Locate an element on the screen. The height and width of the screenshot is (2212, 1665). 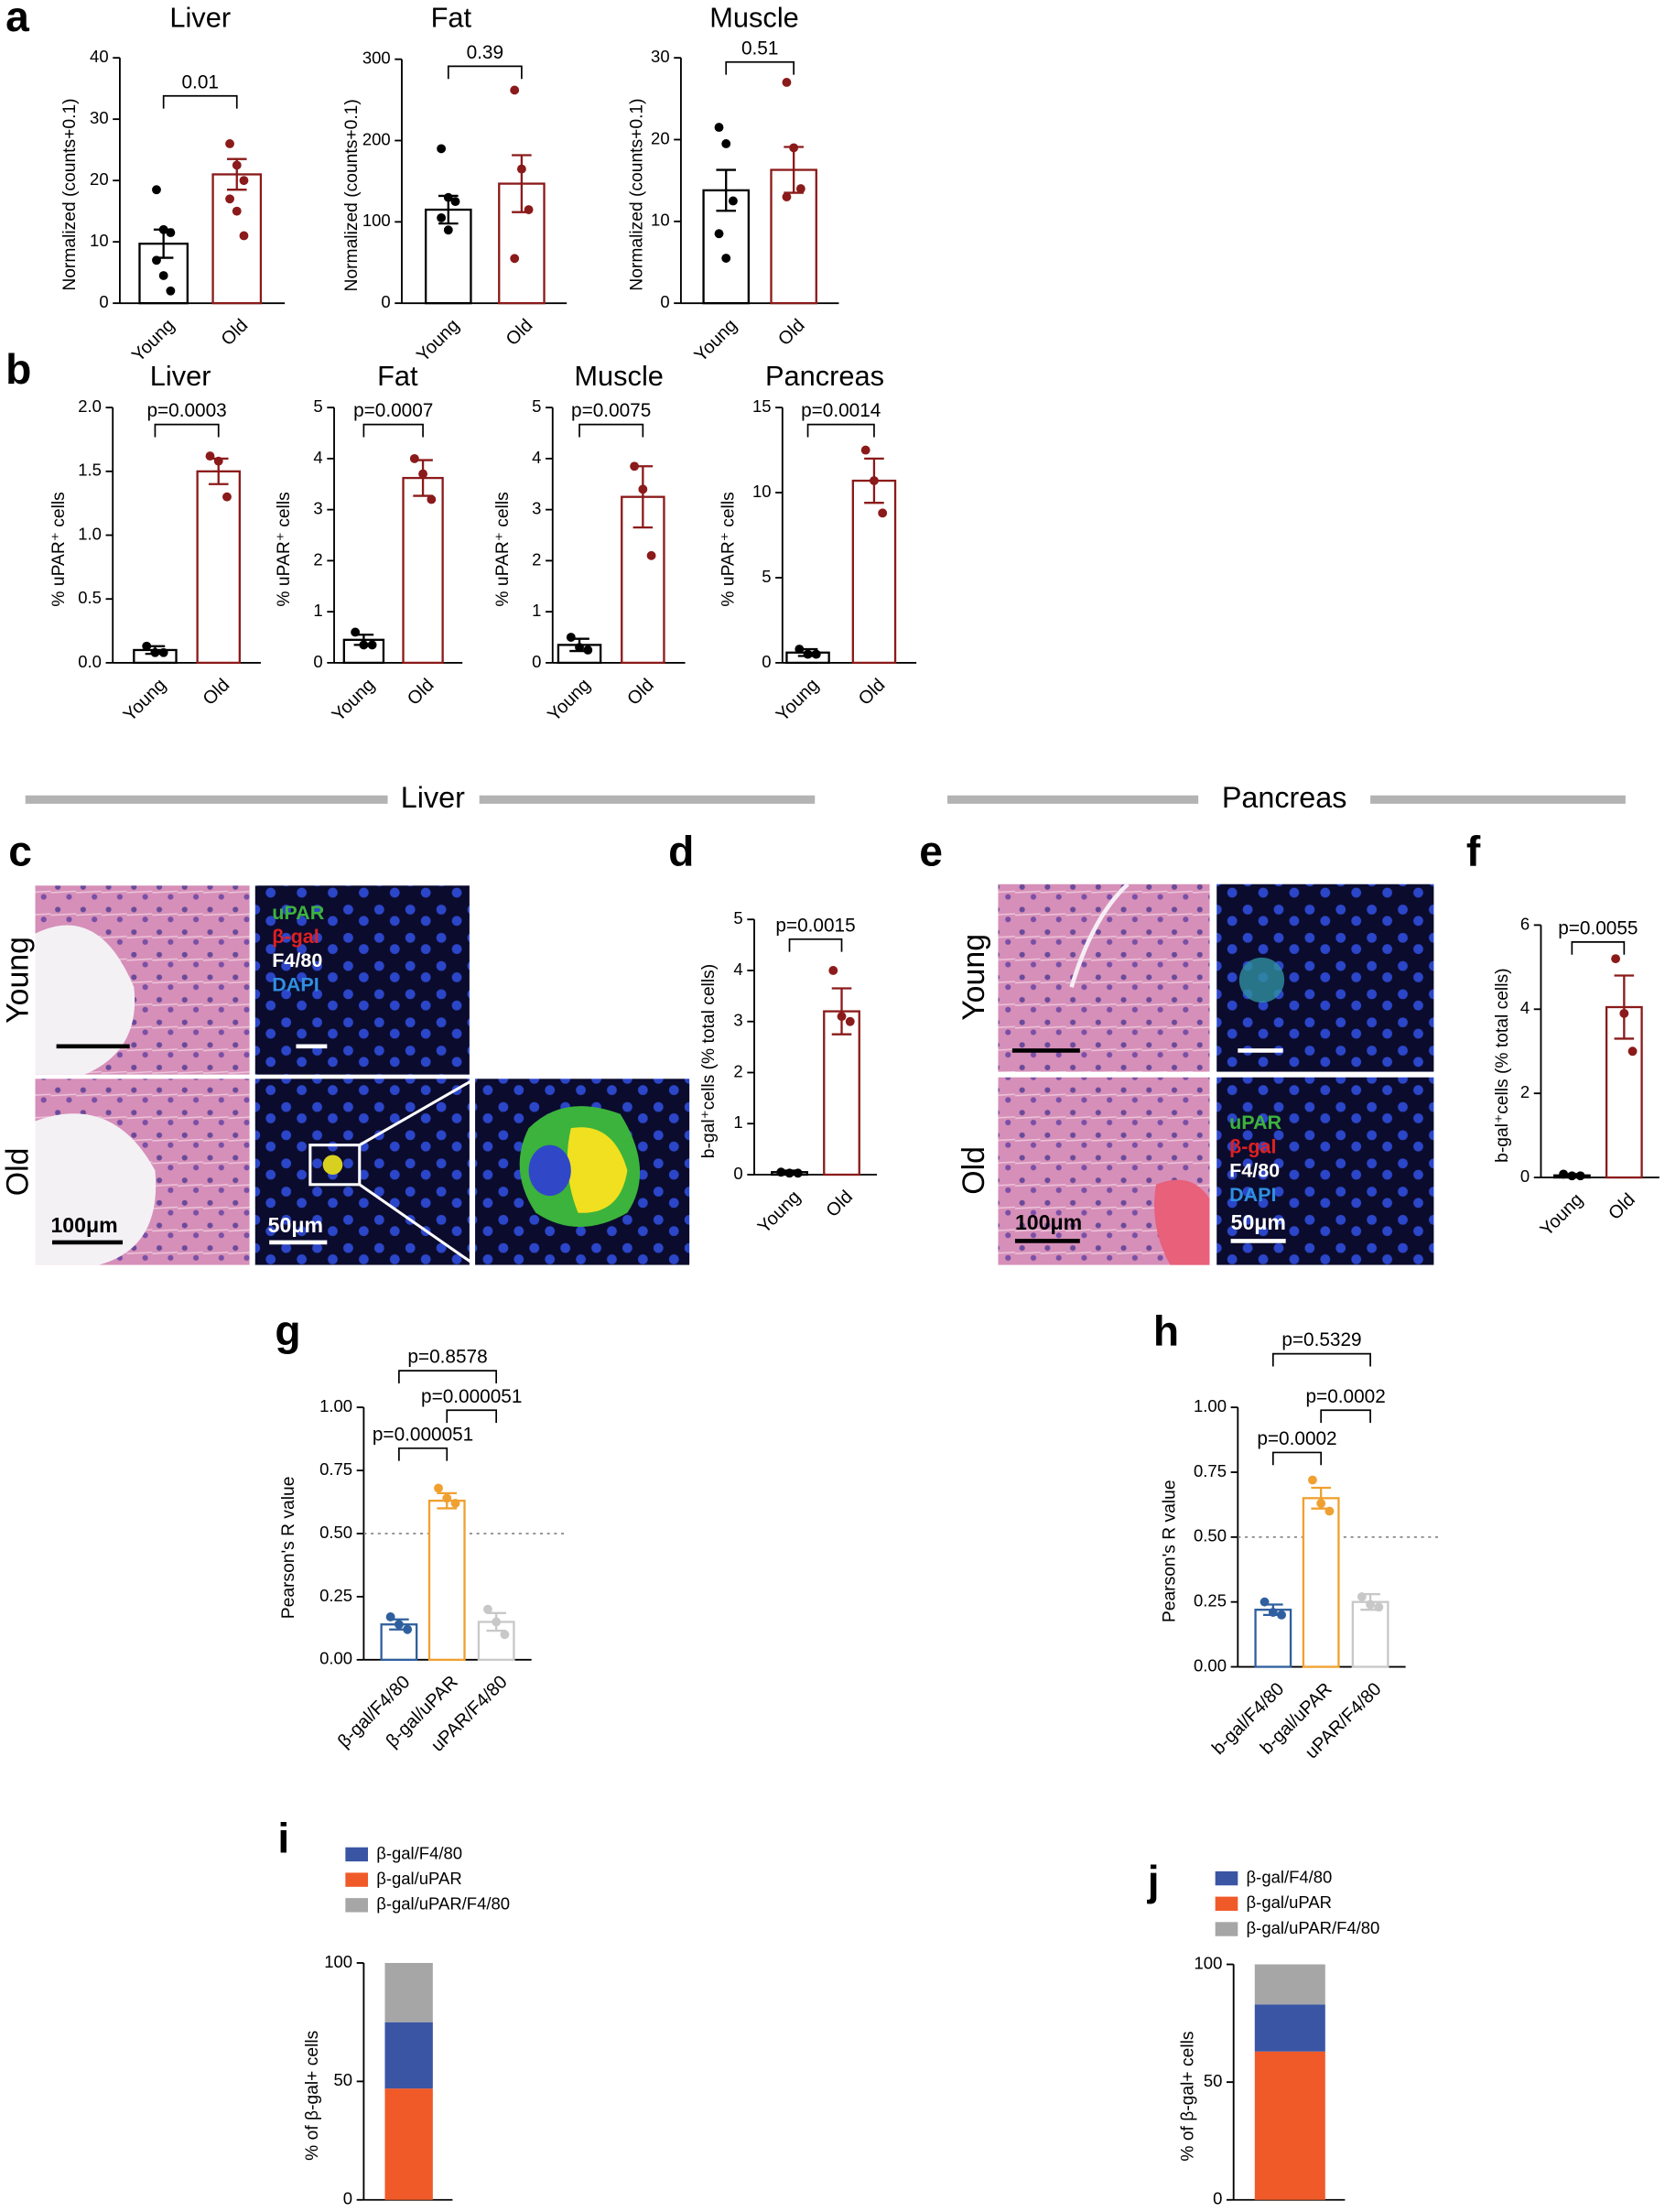
x-tick-label: Old is located at coordinates (236, 332).